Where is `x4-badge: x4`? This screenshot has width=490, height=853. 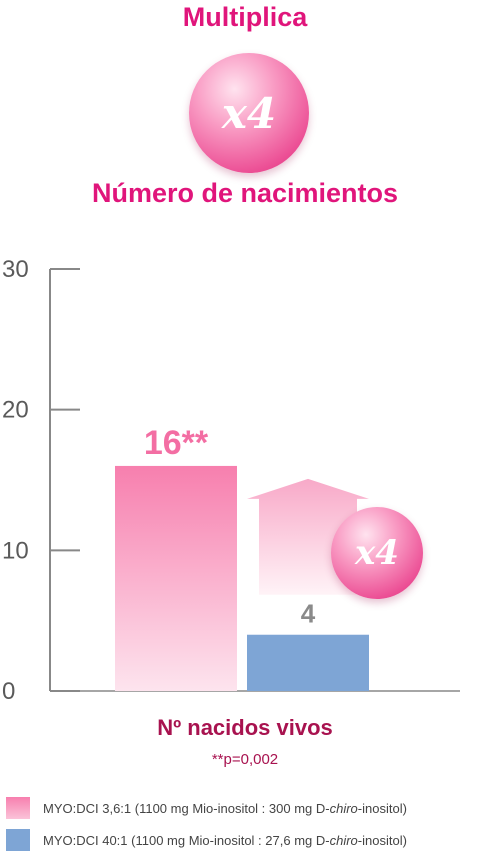 x4-badge: x4 is located at coordinates (249, 113).